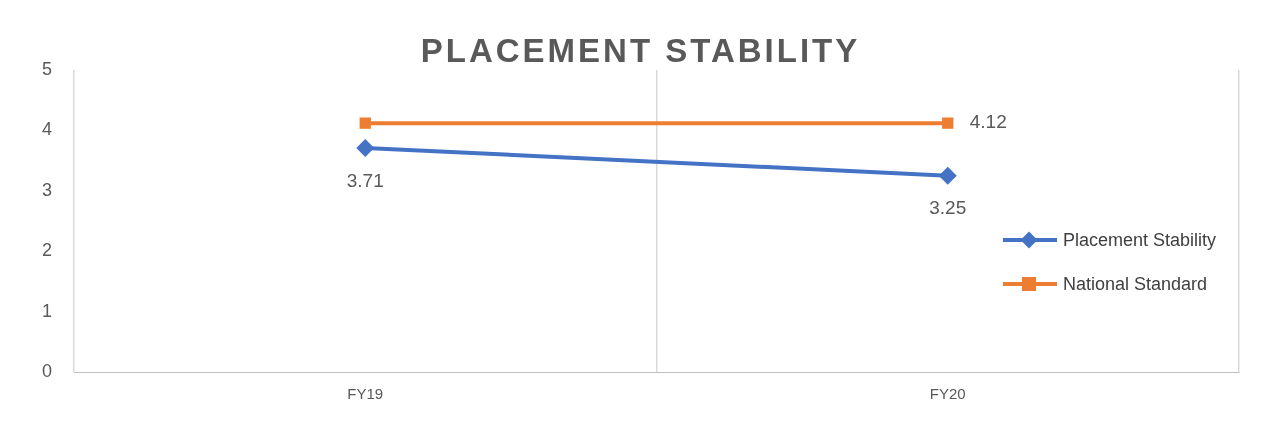 This screenshot has width=1281, height=424. Describe the element at coordinates (47, 68) in the screenshot. I see `y-tick-label: 5` at that location.